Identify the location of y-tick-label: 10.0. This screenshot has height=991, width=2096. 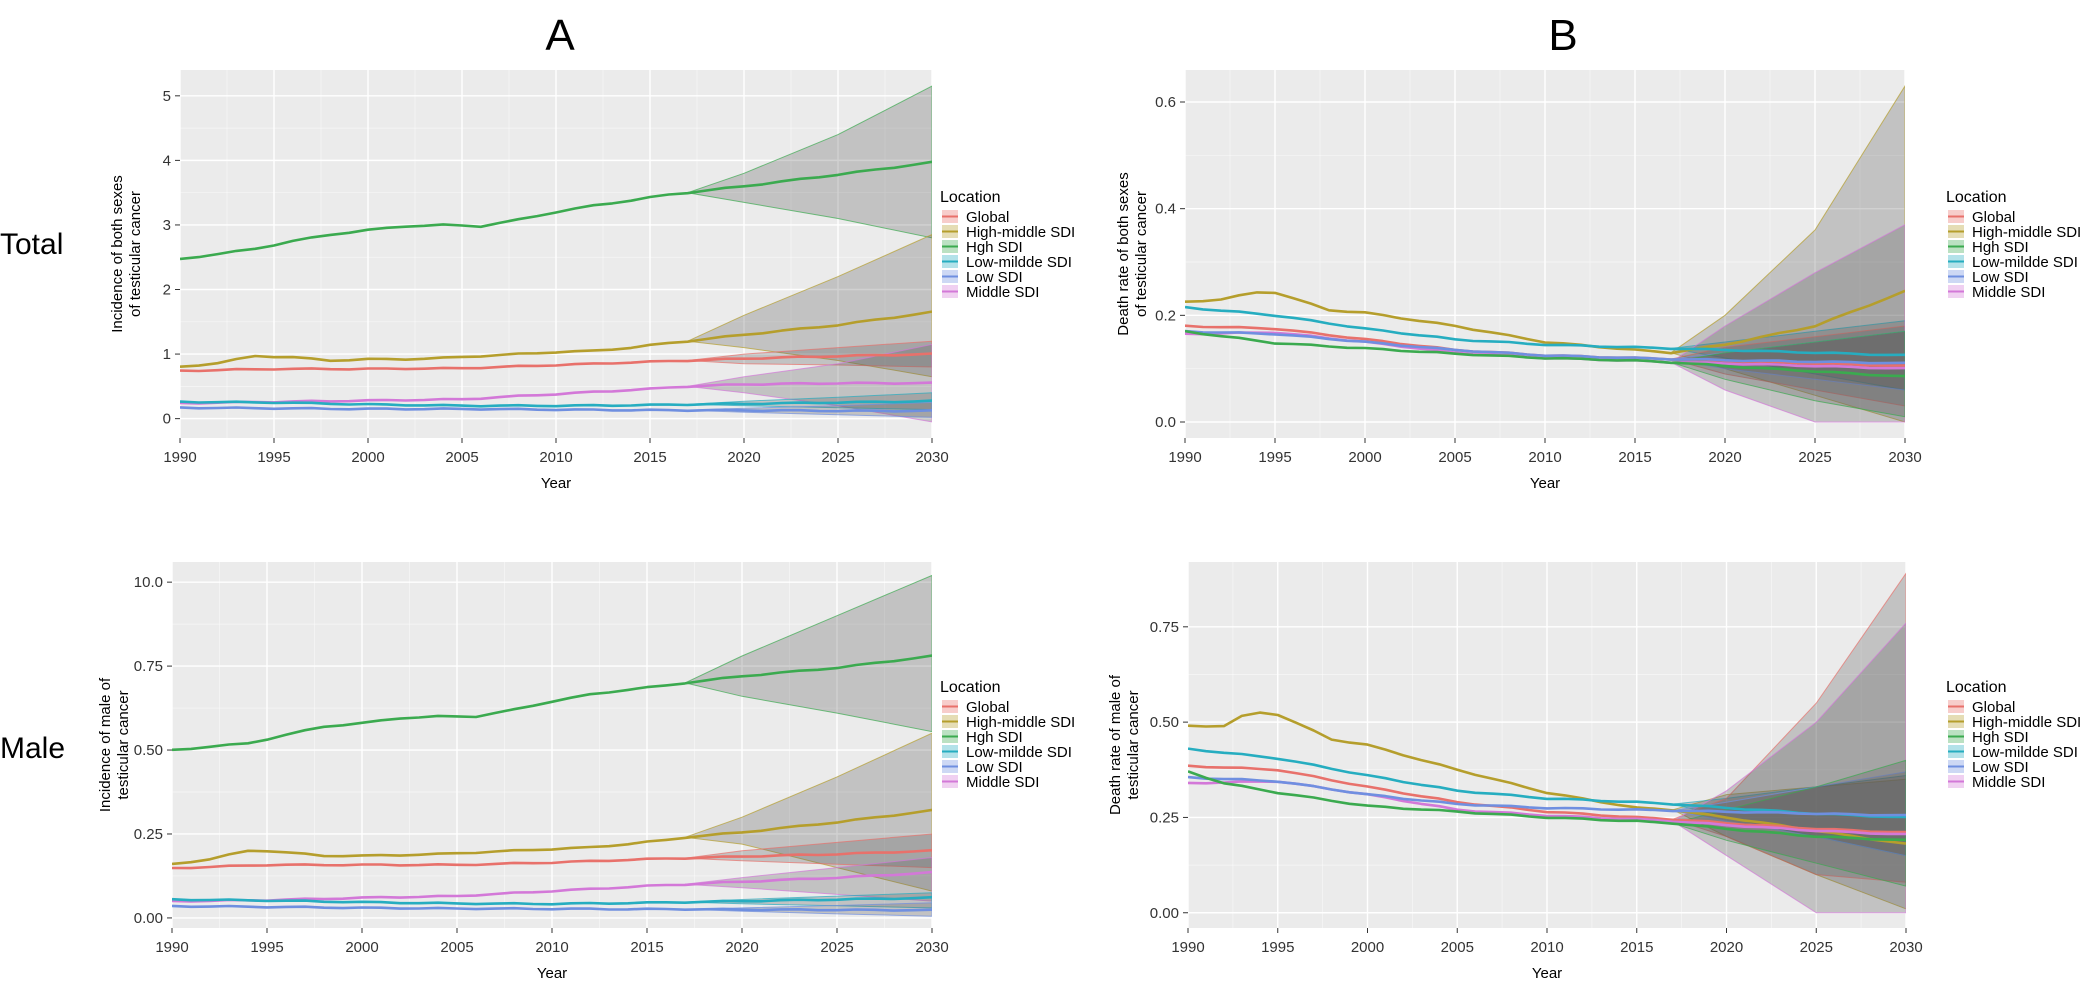
(148, 582).